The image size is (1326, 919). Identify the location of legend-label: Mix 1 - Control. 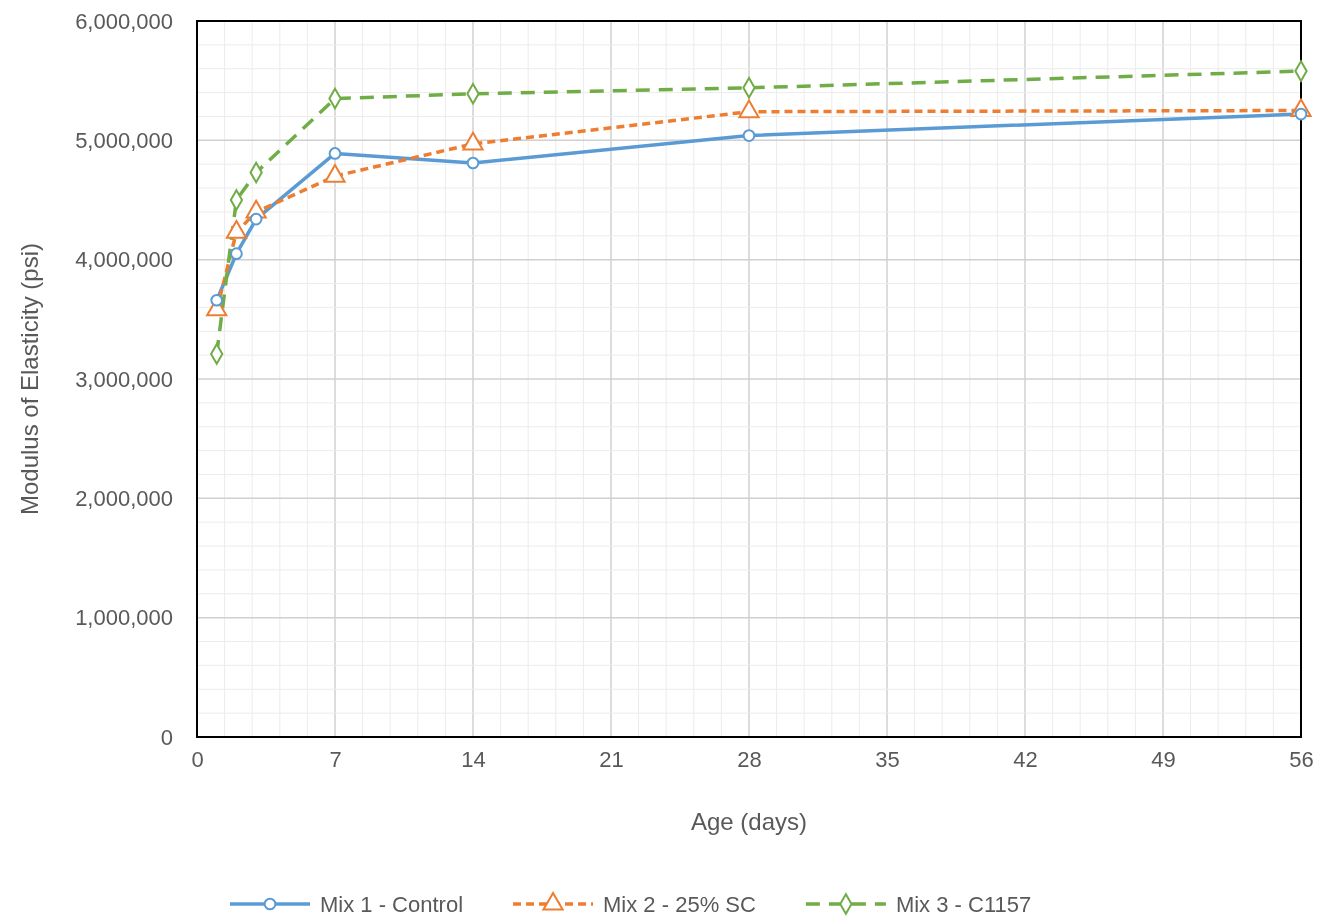
(392, 904).